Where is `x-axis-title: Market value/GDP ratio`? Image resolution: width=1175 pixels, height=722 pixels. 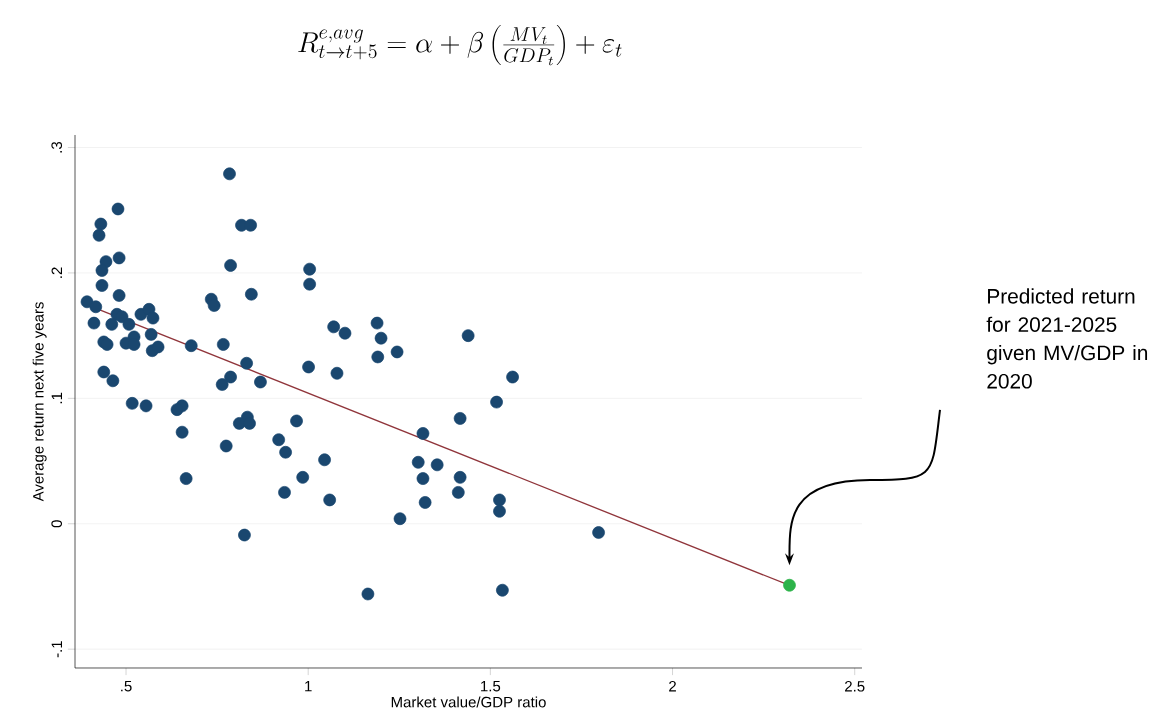
x-axis-title: Market value/GDP ratio is located at coordinates (468, 702).